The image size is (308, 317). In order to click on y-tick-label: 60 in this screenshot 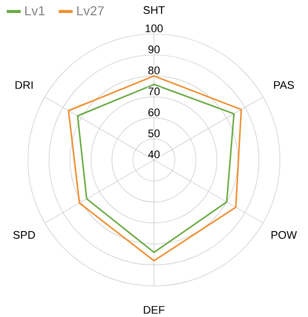, I will do `click(154, 112)`.